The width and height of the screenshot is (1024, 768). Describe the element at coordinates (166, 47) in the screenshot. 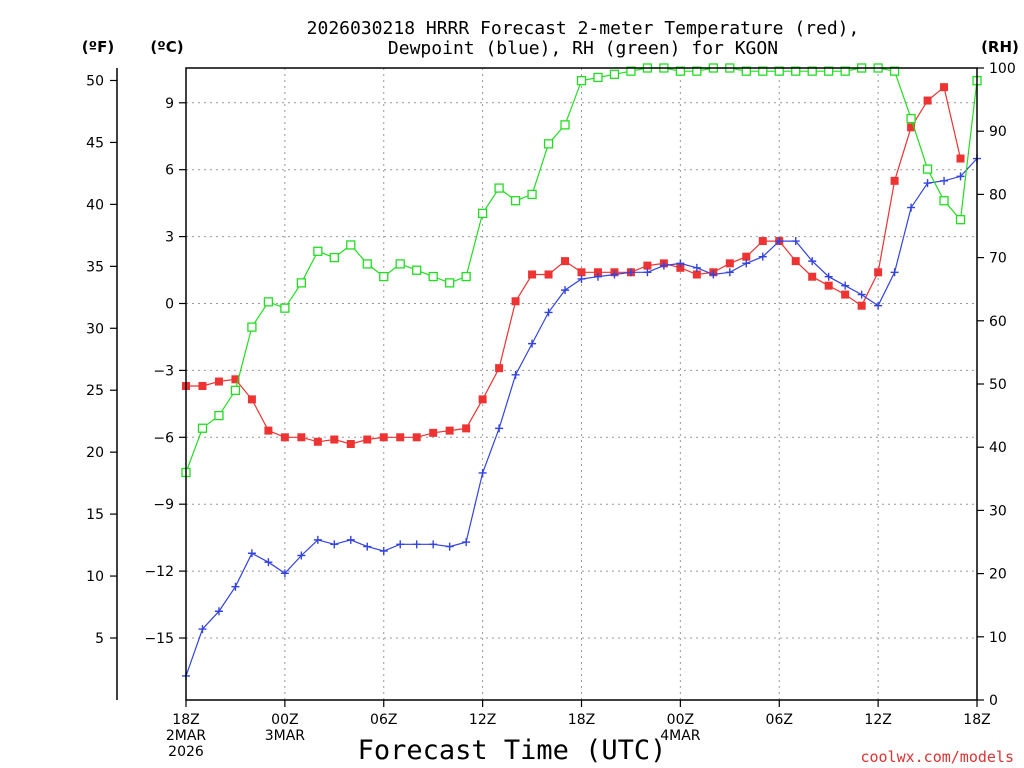

I see `celsius-unit-label: (ºC)` at that location.